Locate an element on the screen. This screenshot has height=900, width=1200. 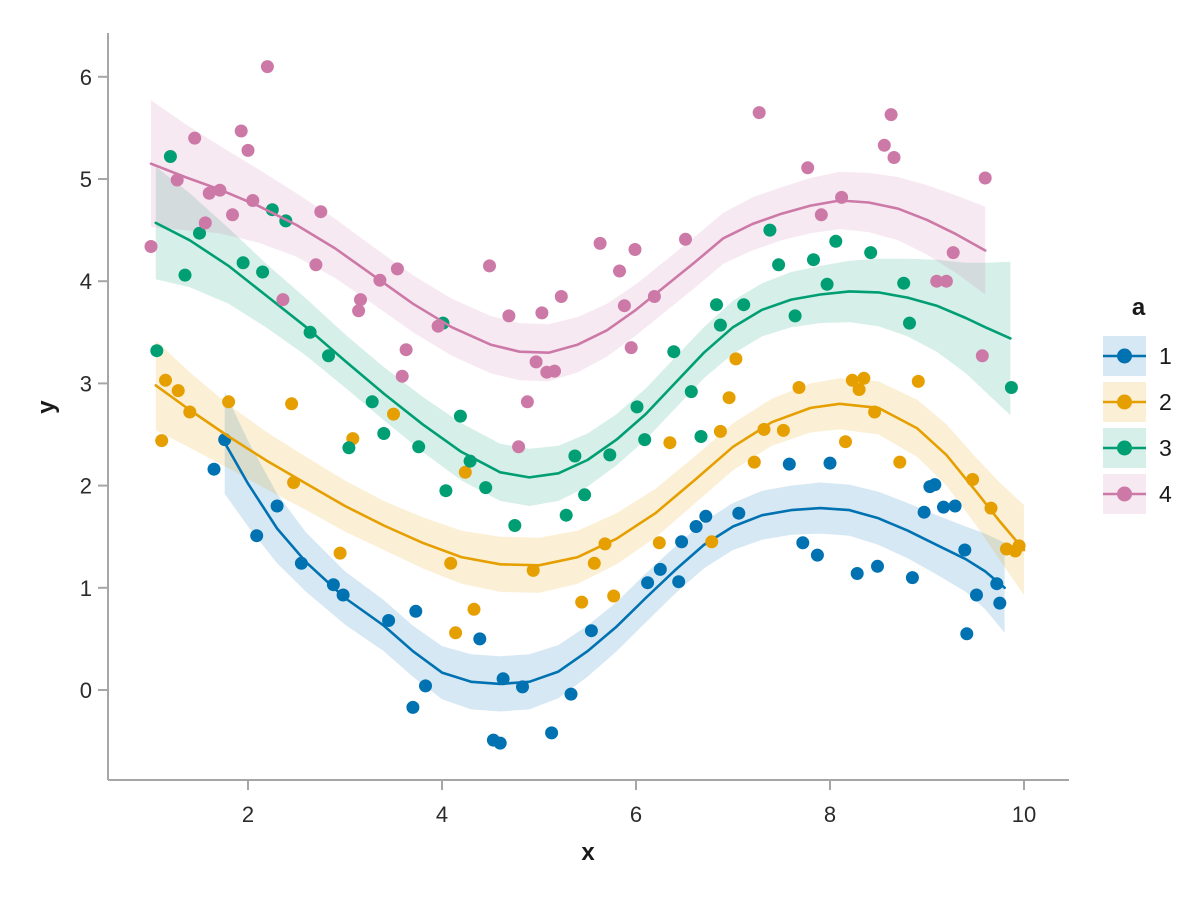
legend-entry-label: 1 is located at coordinates (1165, 356).